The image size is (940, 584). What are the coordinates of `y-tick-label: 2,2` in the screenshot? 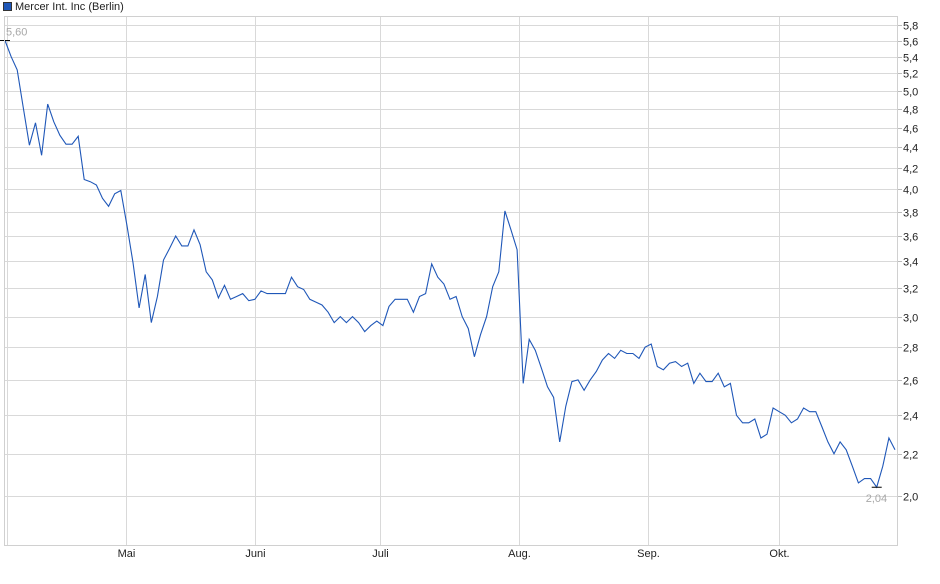 It's located at (910, 456).